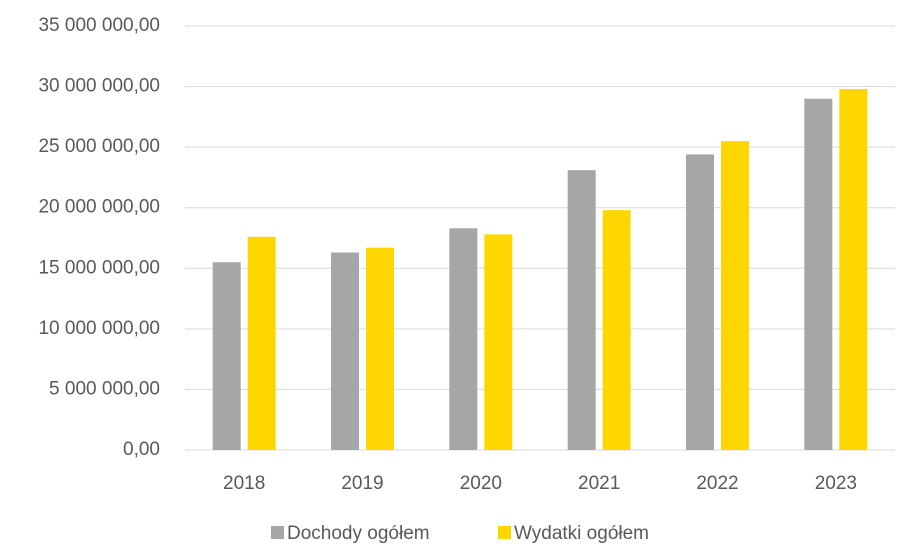 The height and width of the screenshot is (546, 911). I want to click on y-tick-label: 30 000 000,00, so click(99, 86).